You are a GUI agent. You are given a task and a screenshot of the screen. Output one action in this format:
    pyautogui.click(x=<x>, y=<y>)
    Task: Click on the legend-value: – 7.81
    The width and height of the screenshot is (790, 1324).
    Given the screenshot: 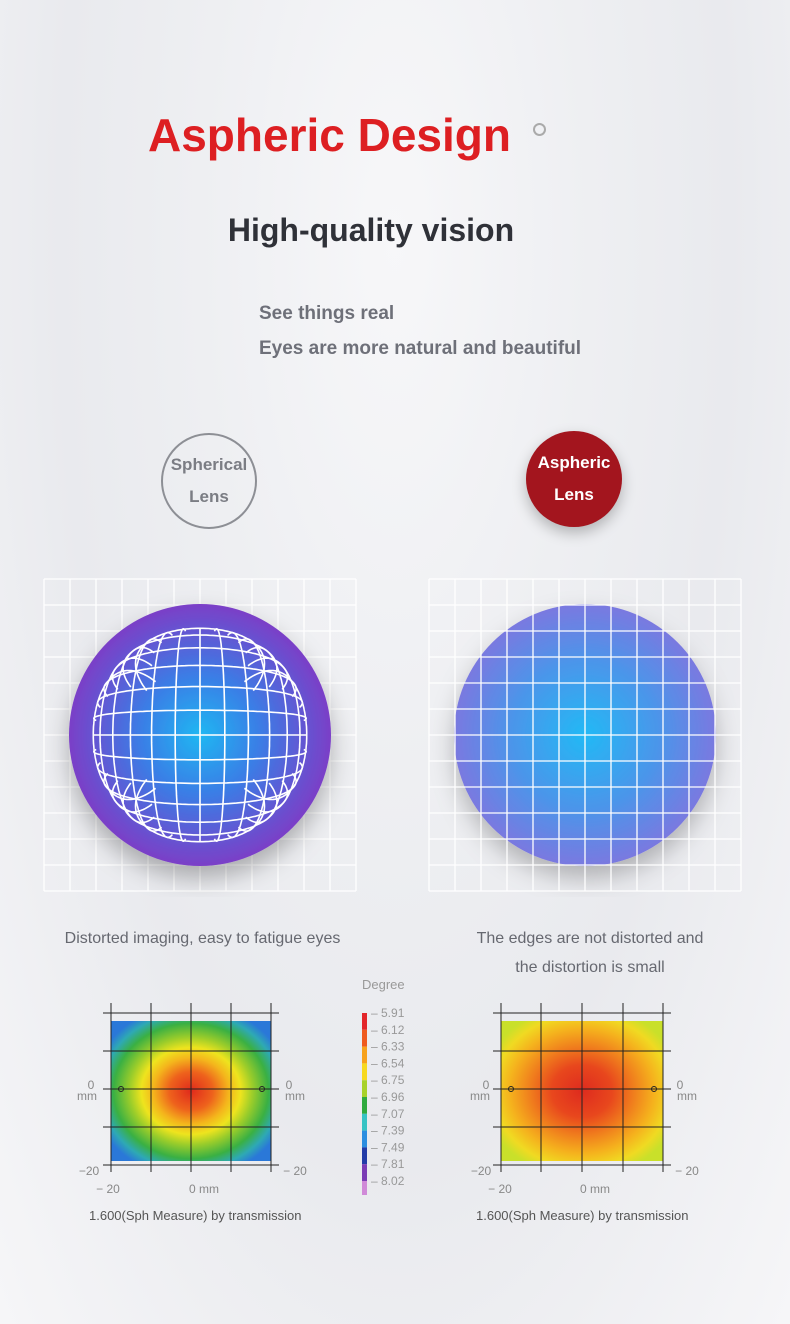 What is the action you would take?
    pyautogui.click(x=388, y=1164)
    